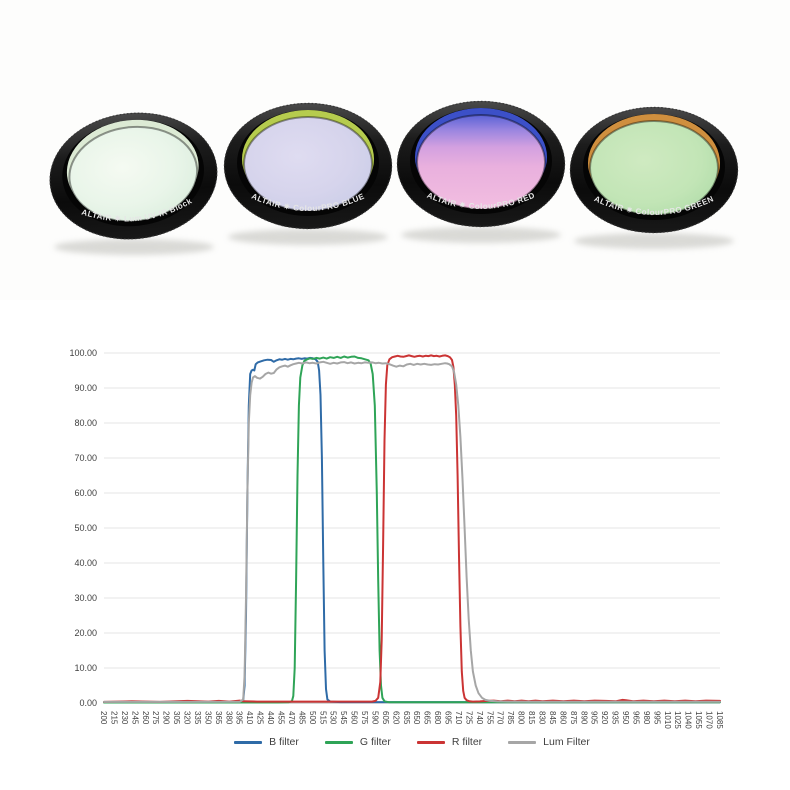  What do you see at coordinates (85, 493) in the screenshot?
I see `y-tick-label: 60.00` at bounding box center [85, 493].